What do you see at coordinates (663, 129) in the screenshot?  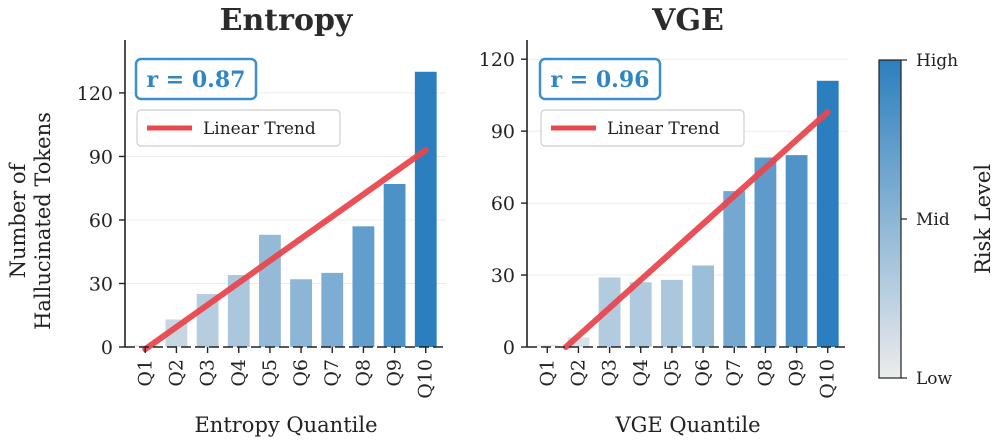 I see `vge-legend-label: Linear Trend` at bounding box center [663, 129].